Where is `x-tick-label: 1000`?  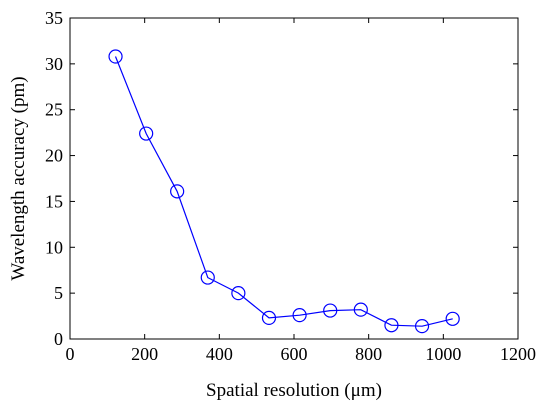 x-tick-label: 1000 is located at coordinates (443, 354).